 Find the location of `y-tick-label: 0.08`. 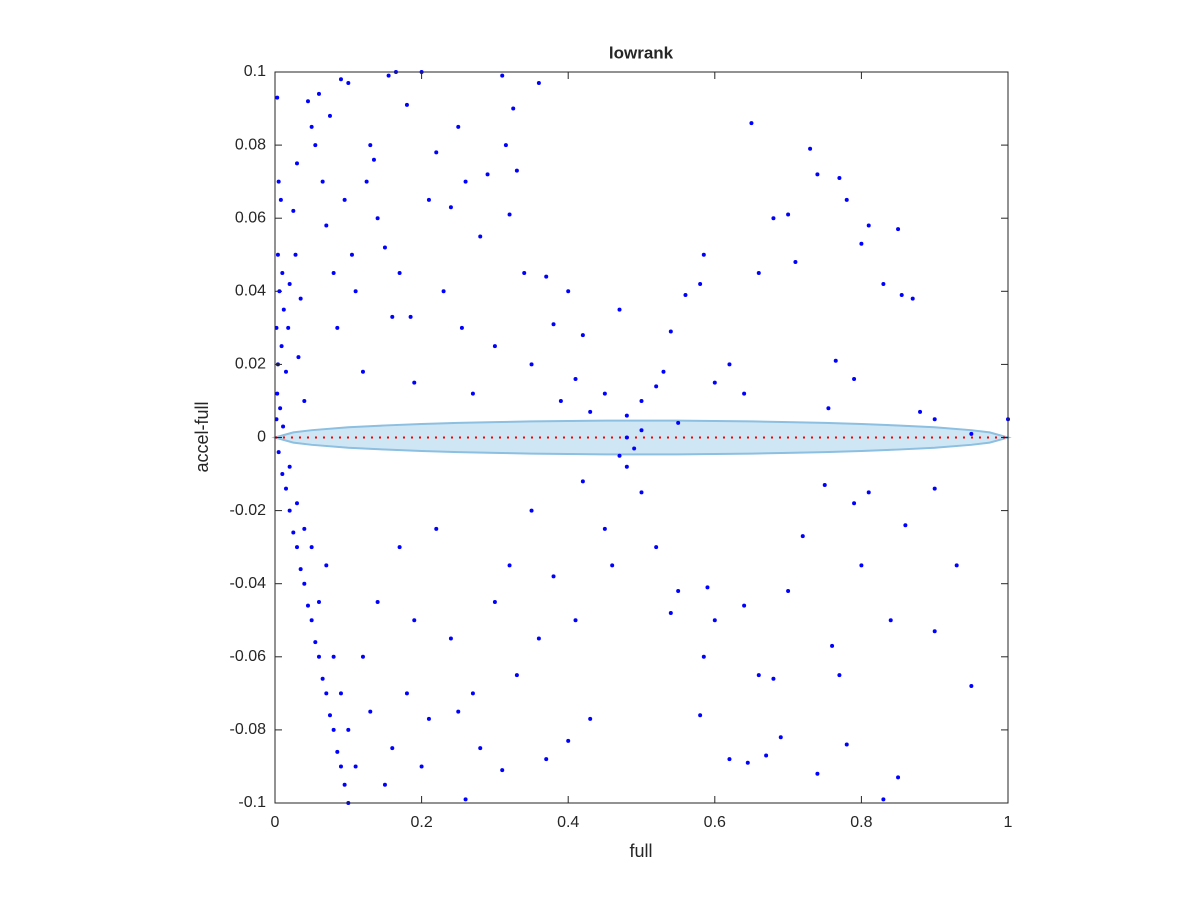

y-tick-label: 0.08 is located at coordinates (250, 144).